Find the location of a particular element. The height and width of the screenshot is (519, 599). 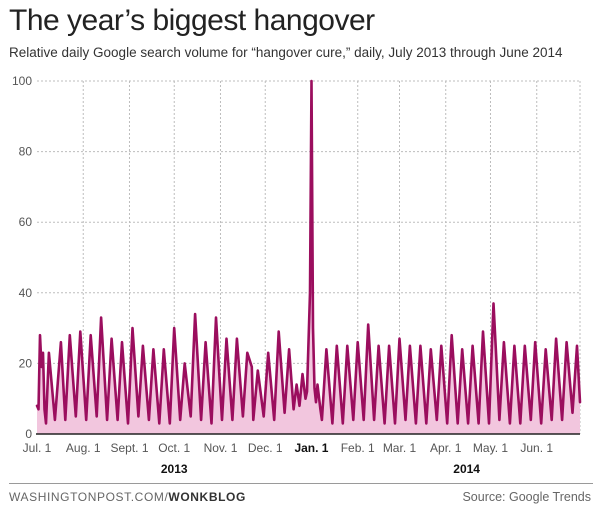

y-tick-label: 60 is located at coordinates (26, 222).